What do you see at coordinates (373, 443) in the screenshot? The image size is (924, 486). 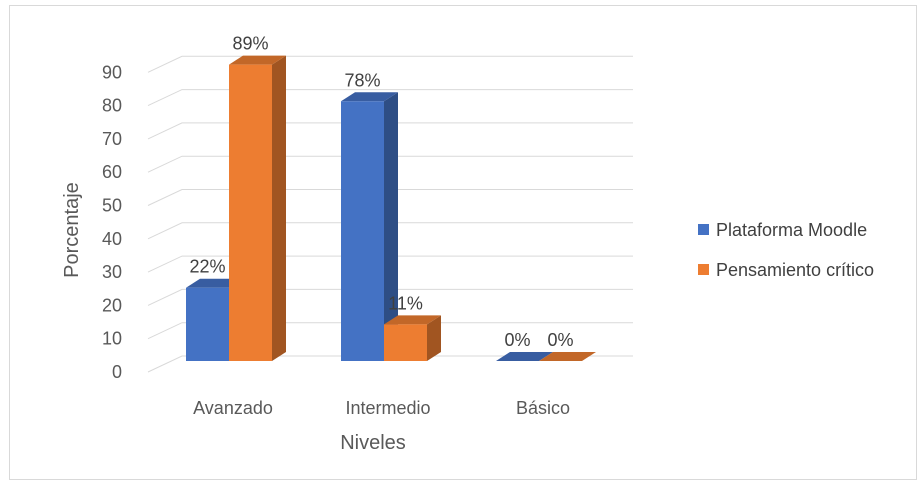 I see `x-axis-title: Niveles` at bounding box center [373, 443].